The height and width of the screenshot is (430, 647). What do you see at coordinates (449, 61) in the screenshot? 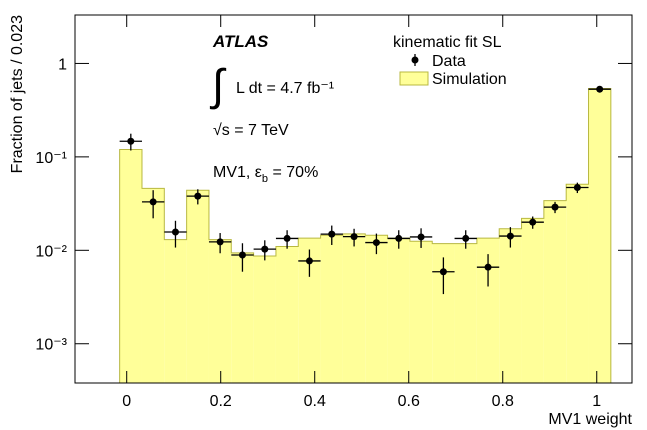
I see `legend-label: Data` at bounding box center [449, 61].